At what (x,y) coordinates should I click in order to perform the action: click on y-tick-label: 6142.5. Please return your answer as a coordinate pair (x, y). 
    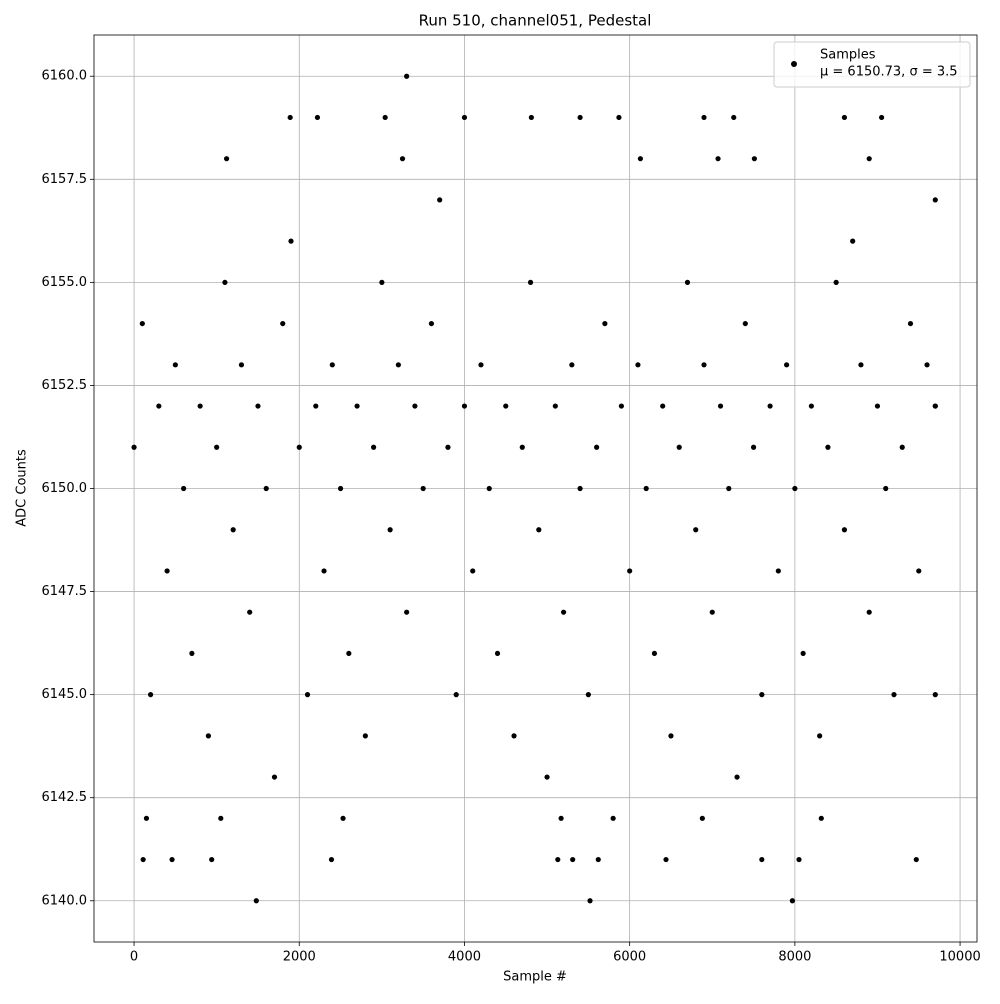
    Looking at the image, I should click on (65, 797).